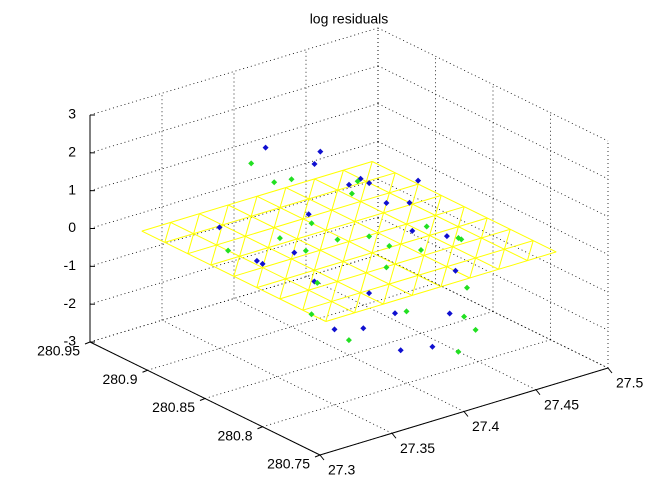 The image size is (672, 504). I want to click on z-tick-label: -1, so click(70, 265).